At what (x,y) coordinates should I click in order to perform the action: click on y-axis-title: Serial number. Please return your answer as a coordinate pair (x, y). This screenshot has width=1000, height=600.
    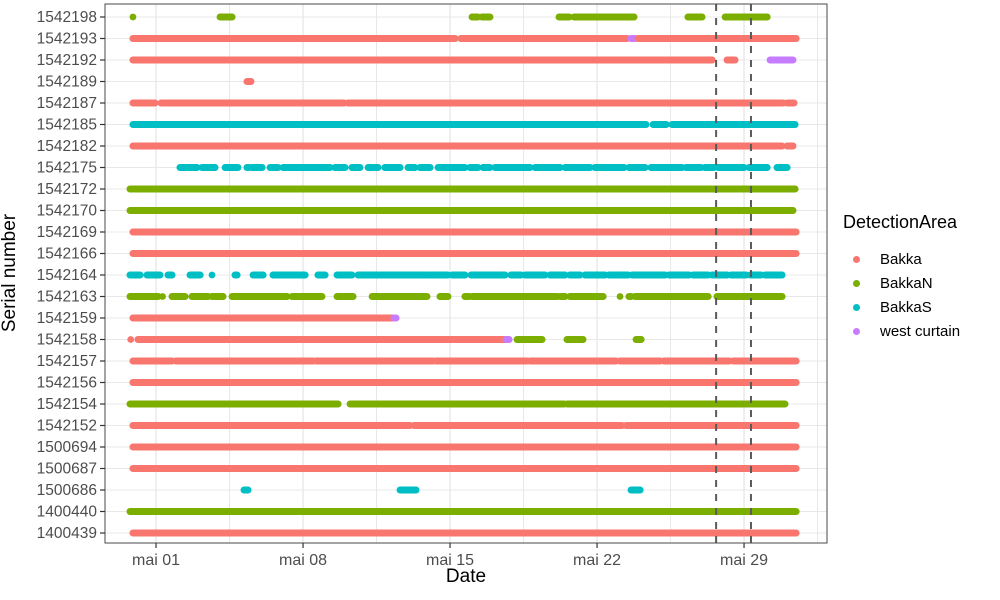
    Looking at the image, I should click on (10, 272).